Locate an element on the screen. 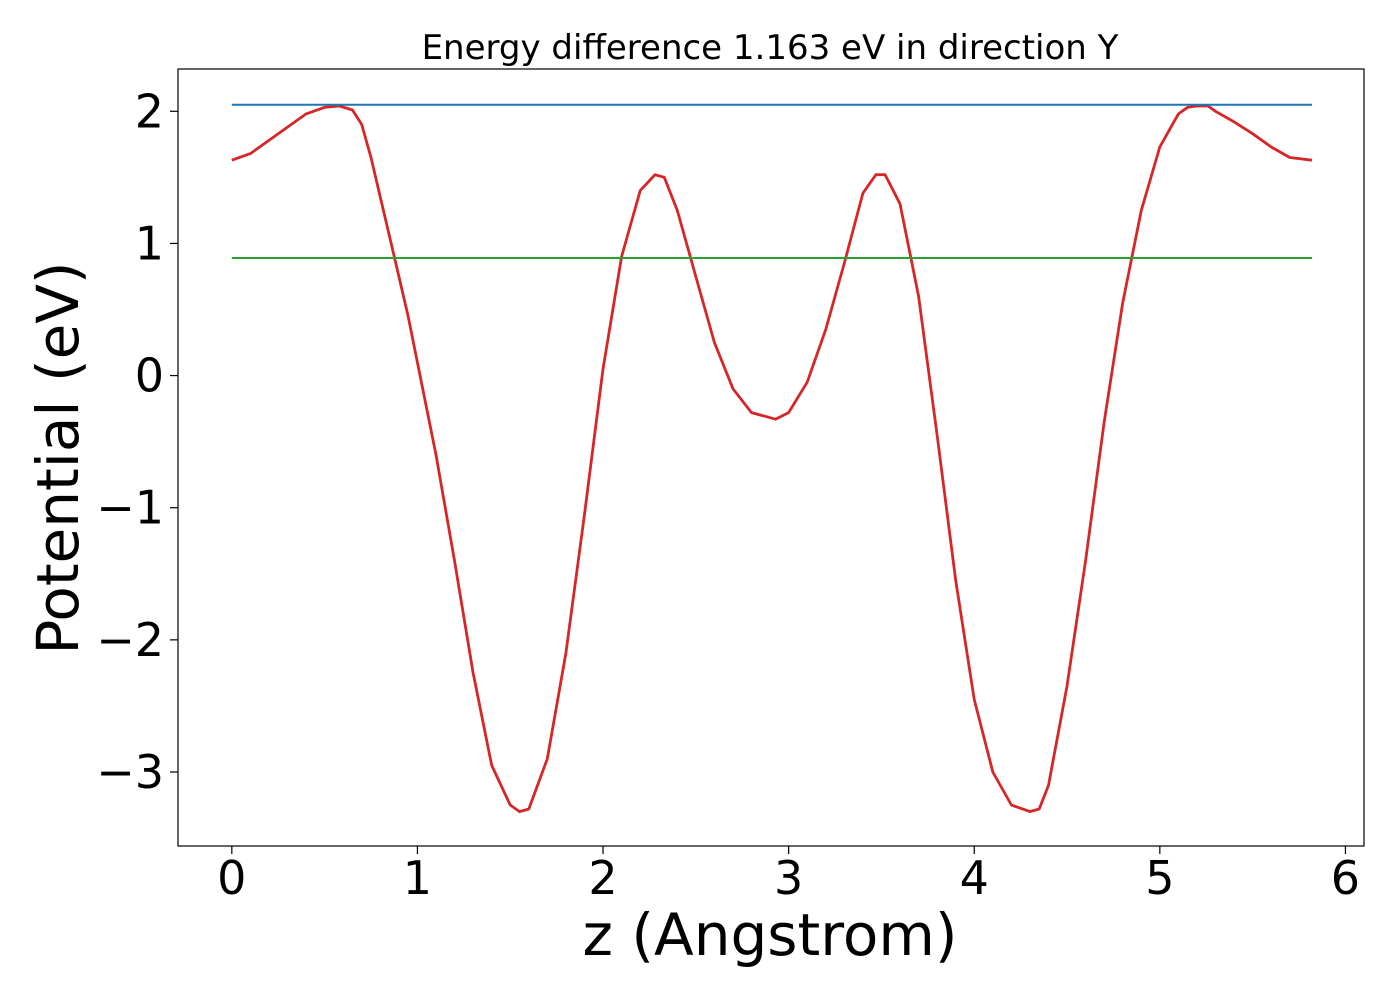  x-tick-label: 4 is located at coordinates (974, 878).